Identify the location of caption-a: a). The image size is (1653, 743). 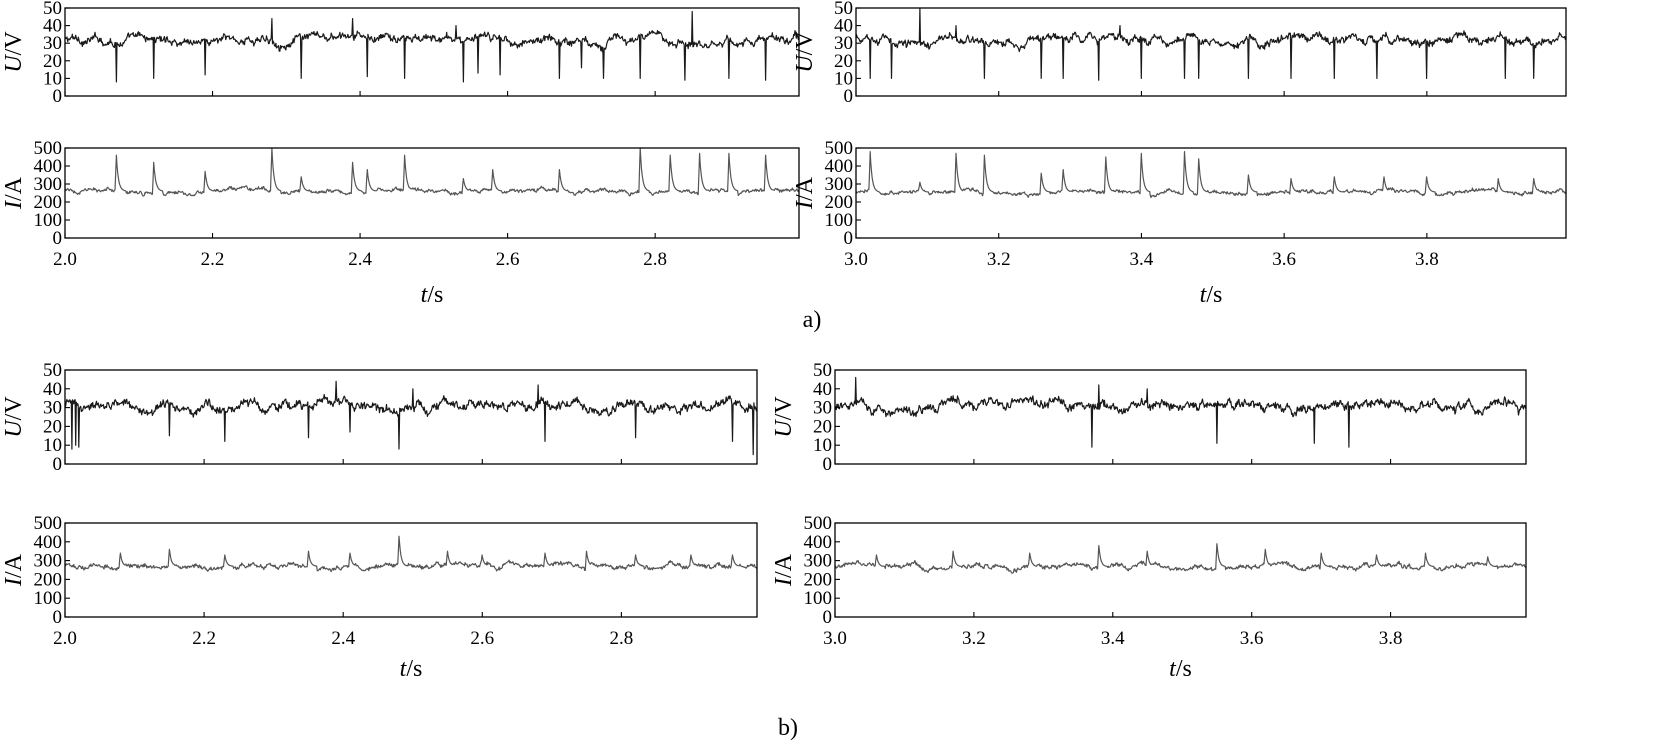
(812, 320).